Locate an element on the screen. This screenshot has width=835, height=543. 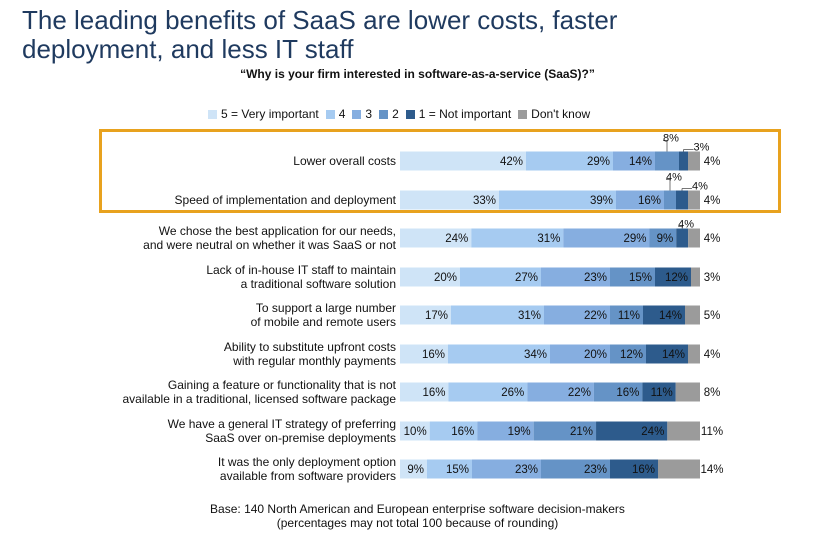
bar-value-label: 20% is located at coordinates (595, 355).